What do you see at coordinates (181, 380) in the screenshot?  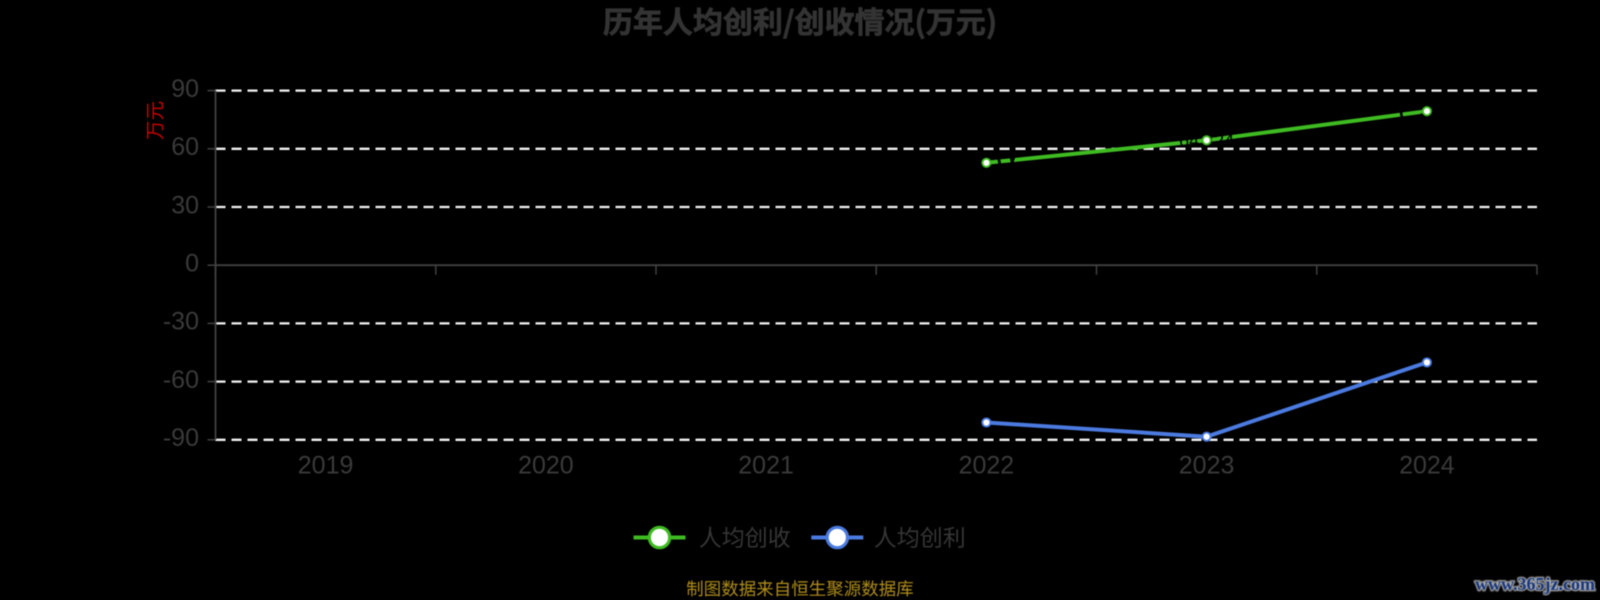 I see `svg-text: -60` at bounding box center [181, 380].